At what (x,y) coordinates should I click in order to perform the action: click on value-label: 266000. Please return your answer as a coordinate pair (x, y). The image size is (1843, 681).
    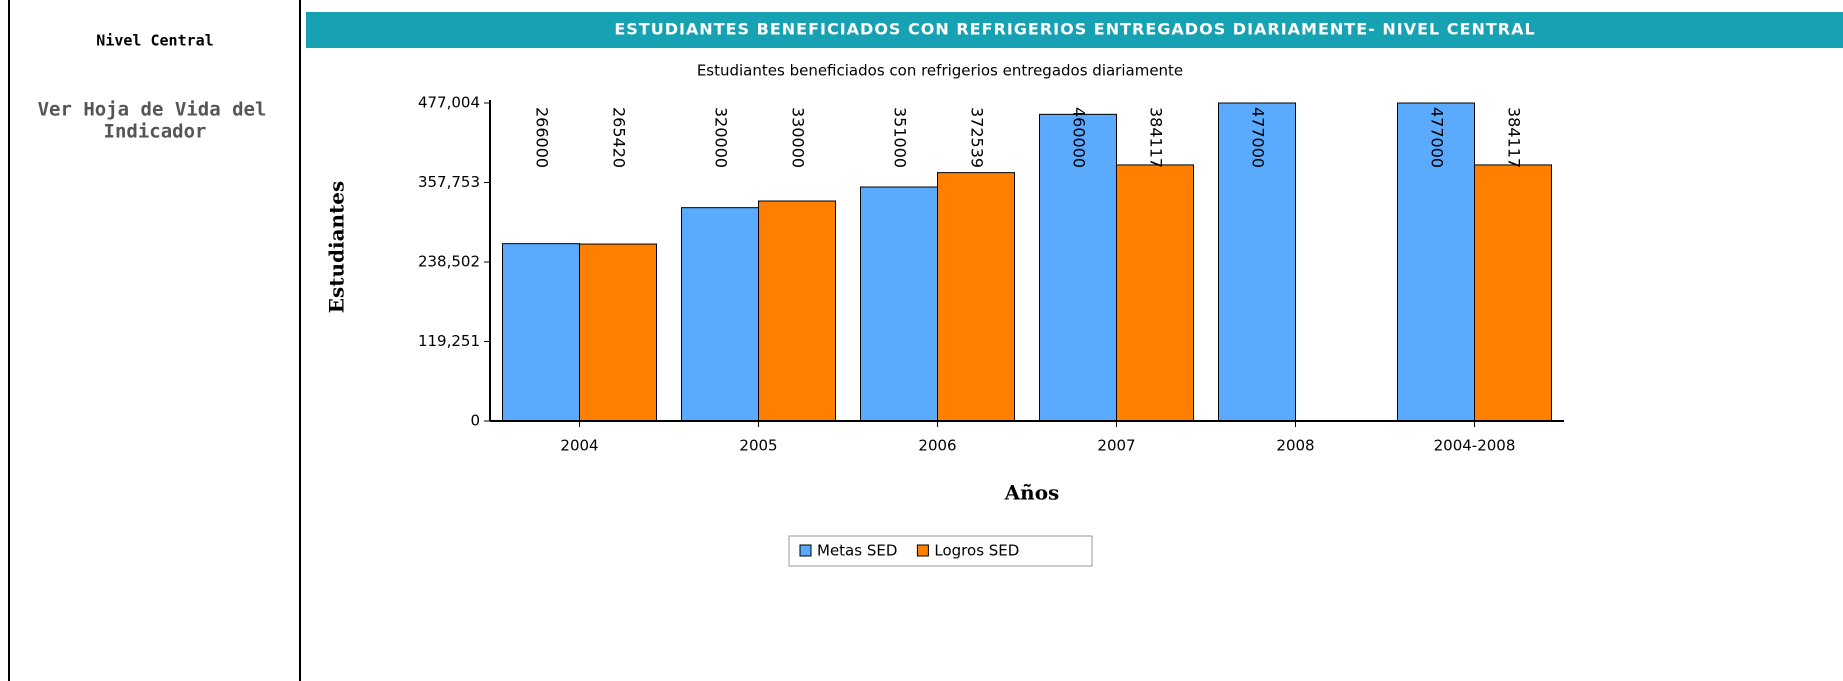
    Looking at the image, I should click on (542, 137).